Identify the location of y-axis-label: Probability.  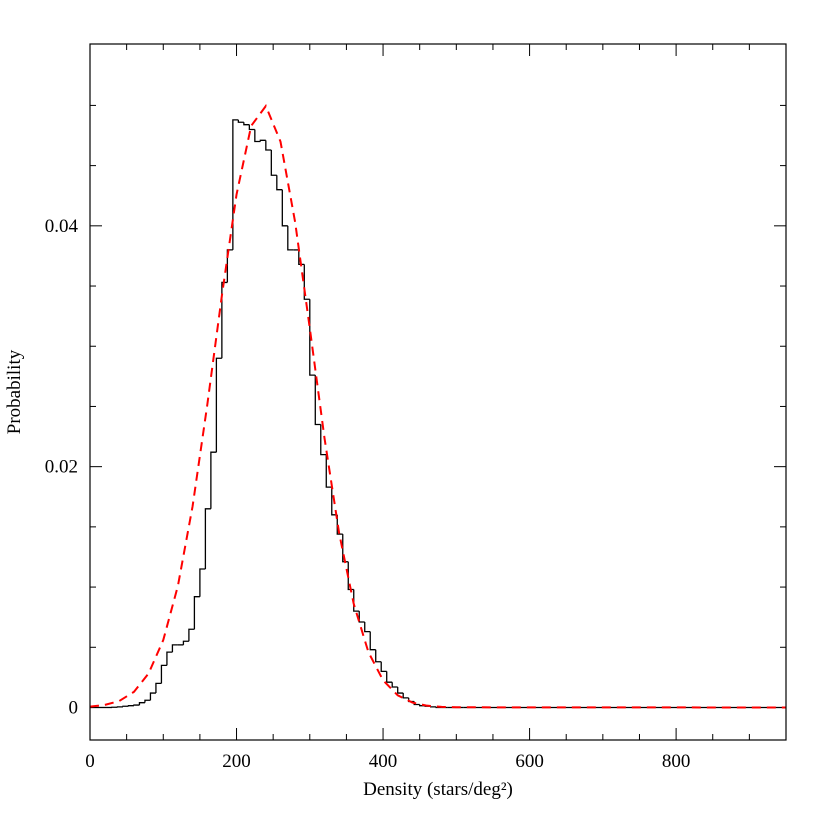
(14, 391).